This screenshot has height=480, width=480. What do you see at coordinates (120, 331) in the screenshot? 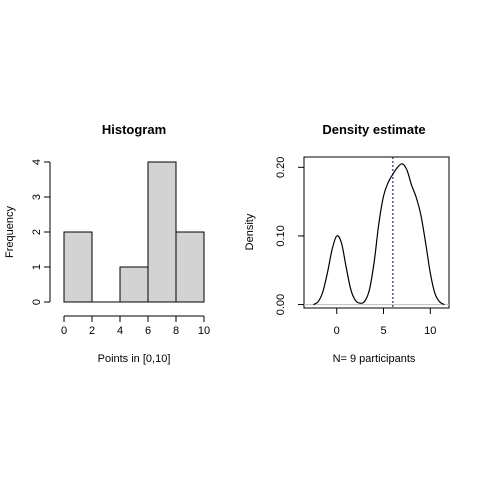
I see `histogram-x-tick-label: 4` at bounding box center [120, 331].